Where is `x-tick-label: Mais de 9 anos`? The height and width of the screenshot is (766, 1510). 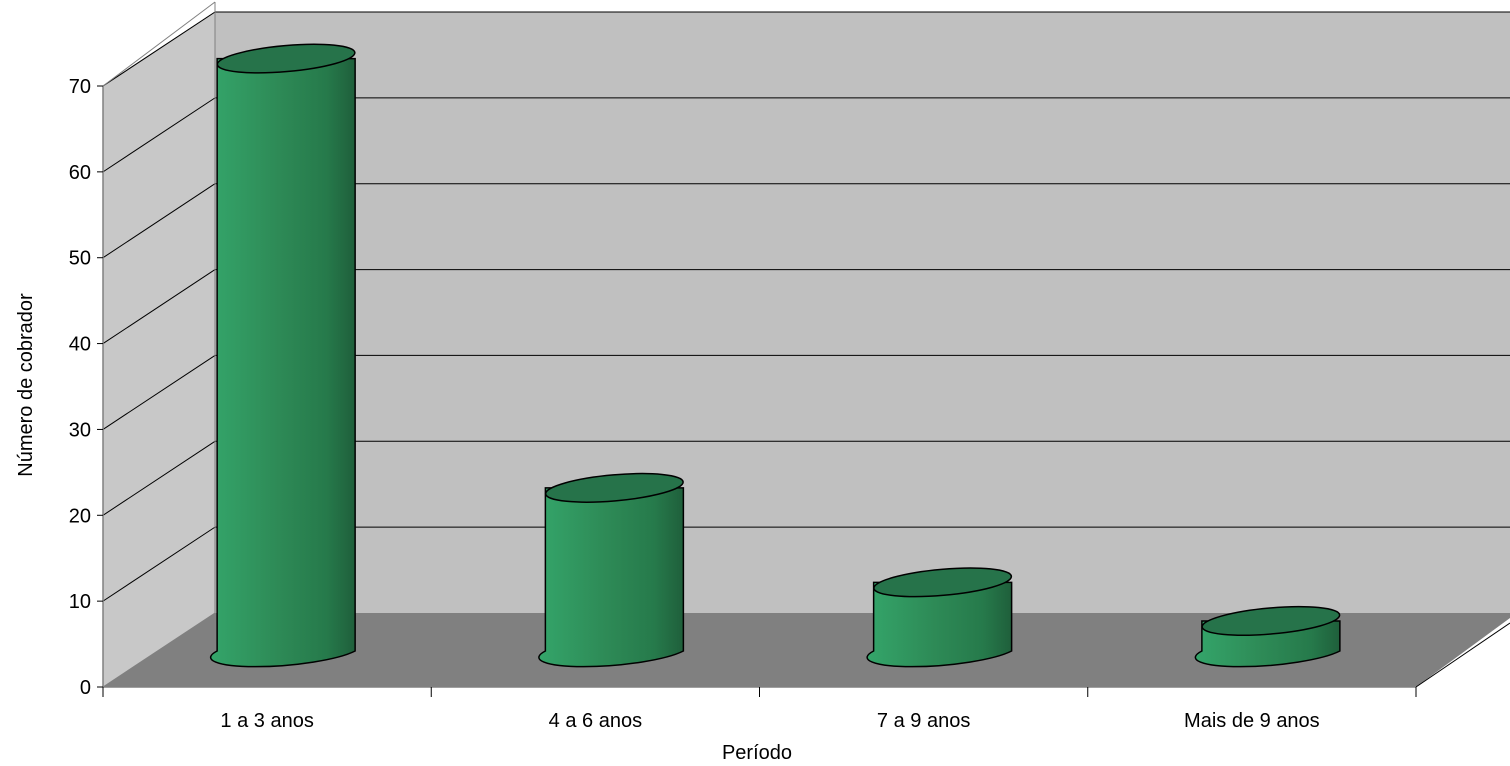 x-tick-label: Mais de 9 anos is located at coordinates (1252, 721).